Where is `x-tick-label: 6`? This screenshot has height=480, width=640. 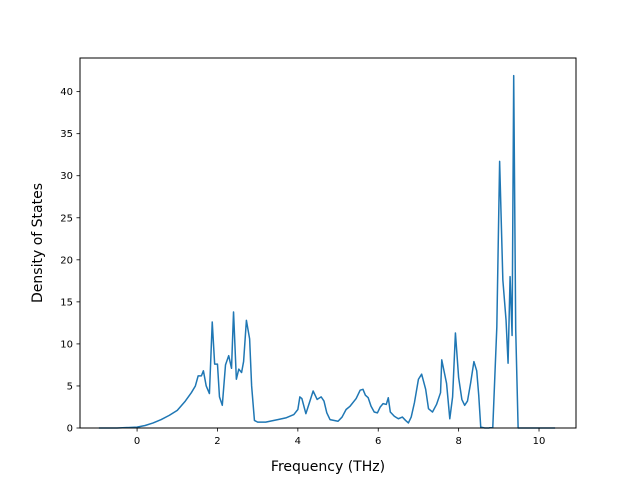
x-tick-label: 6 is located at coordinates (378, 441).